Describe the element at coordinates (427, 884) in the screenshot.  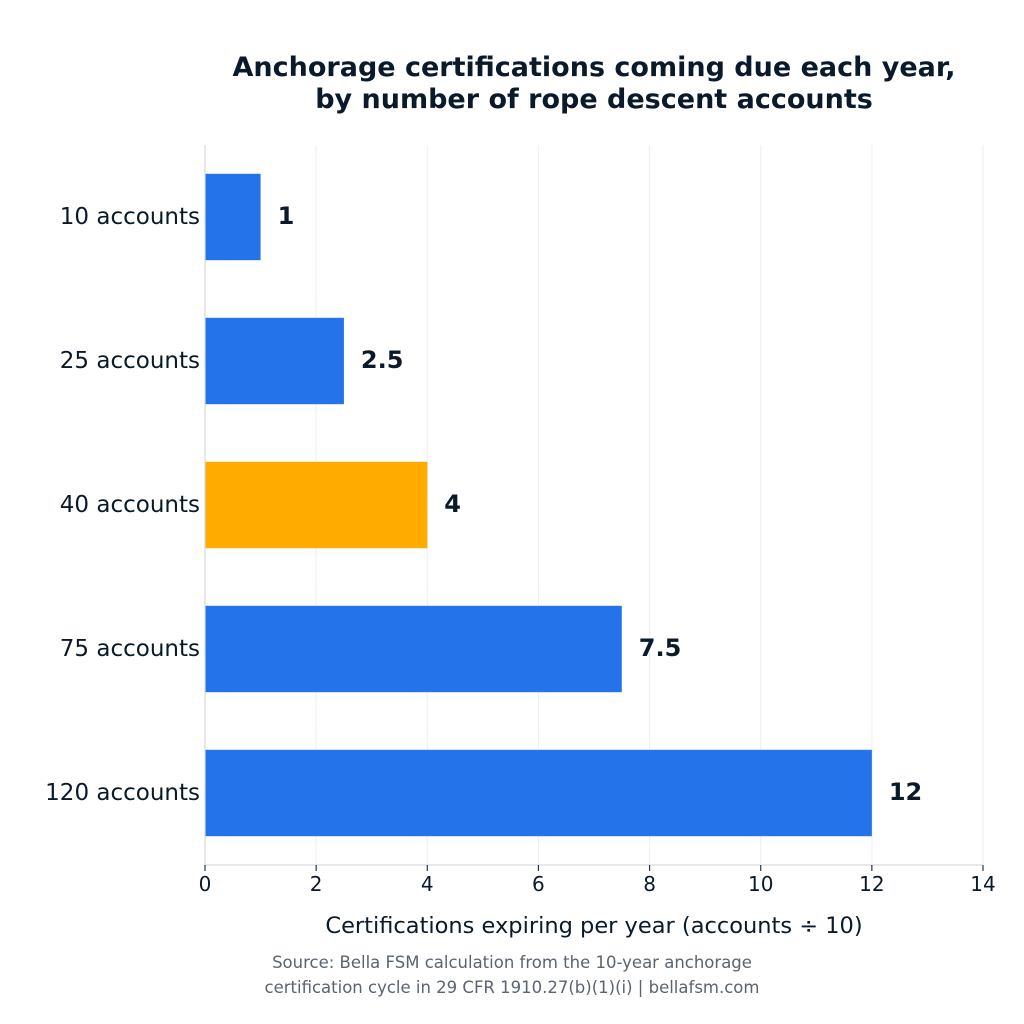
I see `x-tick-label: 4` at that location.